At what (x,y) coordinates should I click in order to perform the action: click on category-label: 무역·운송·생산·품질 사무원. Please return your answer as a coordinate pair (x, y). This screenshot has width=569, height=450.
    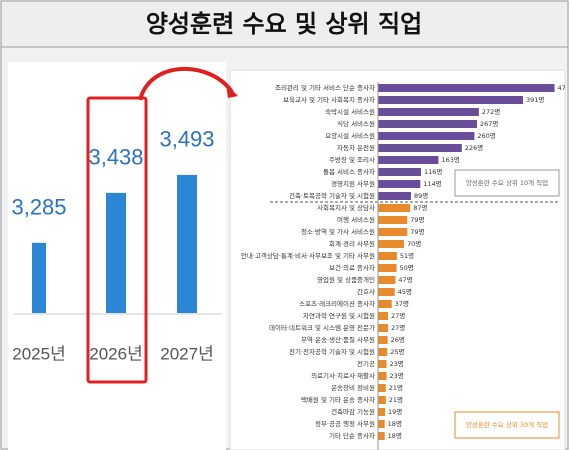
    Looking at the image, I should click on (338, 339).